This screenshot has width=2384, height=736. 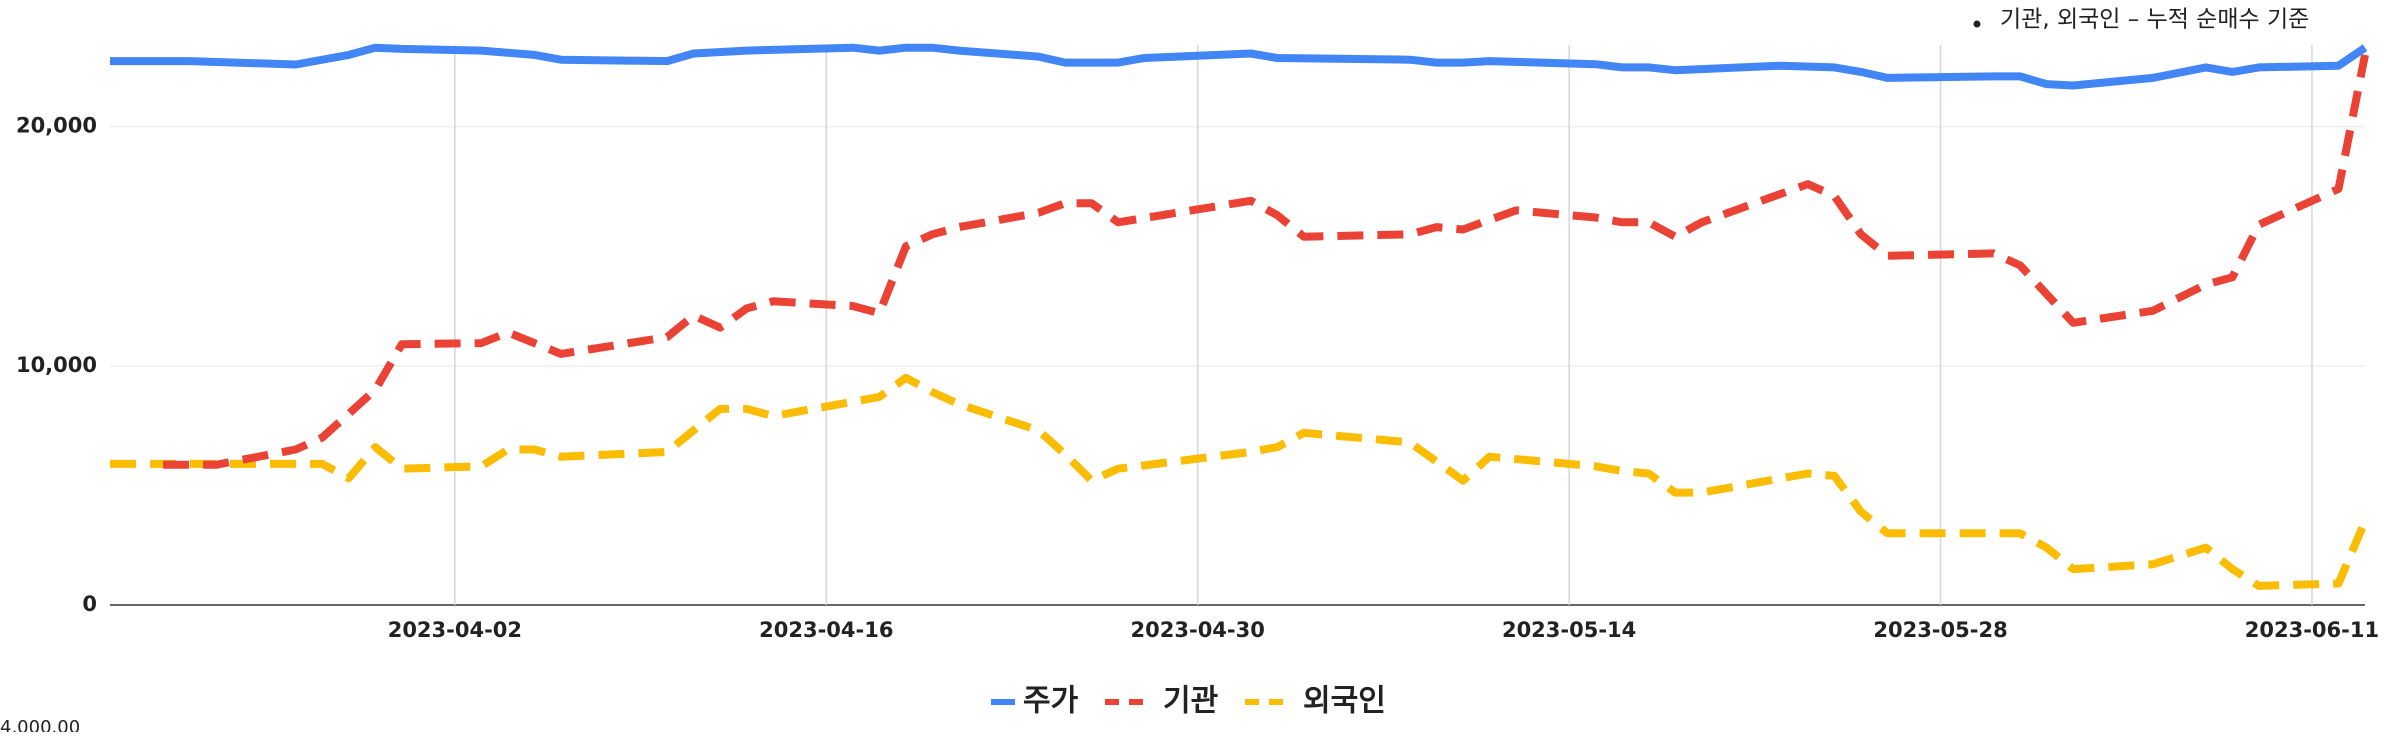 I want to click on x-tick-label: 2023-04-30, so click(x=1198, y=630).